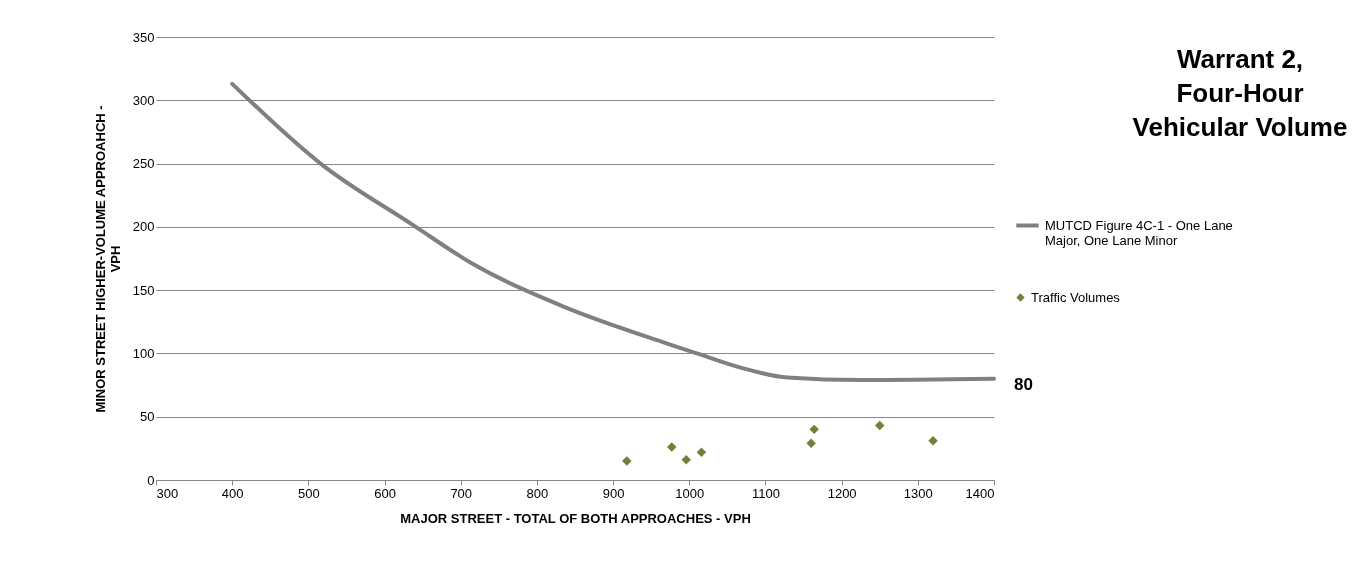 This screenshot has width=1364, height=586. I want to click on text: Warrant 2, Four-Hour Vehicular Volume, so click(1240, 93).